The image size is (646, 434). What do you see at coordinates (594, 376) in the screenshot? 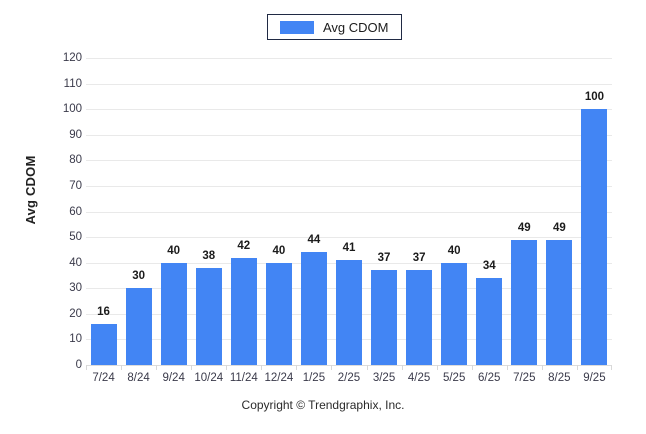
I see `x-axis-tick: 9/25` at bounding box center [594, 376].